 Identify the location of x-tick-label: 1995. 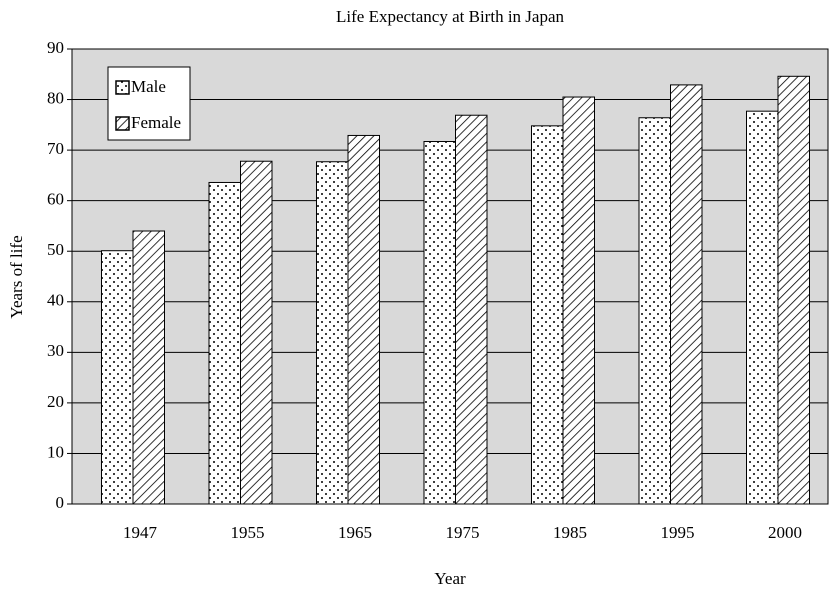
(678, 532).